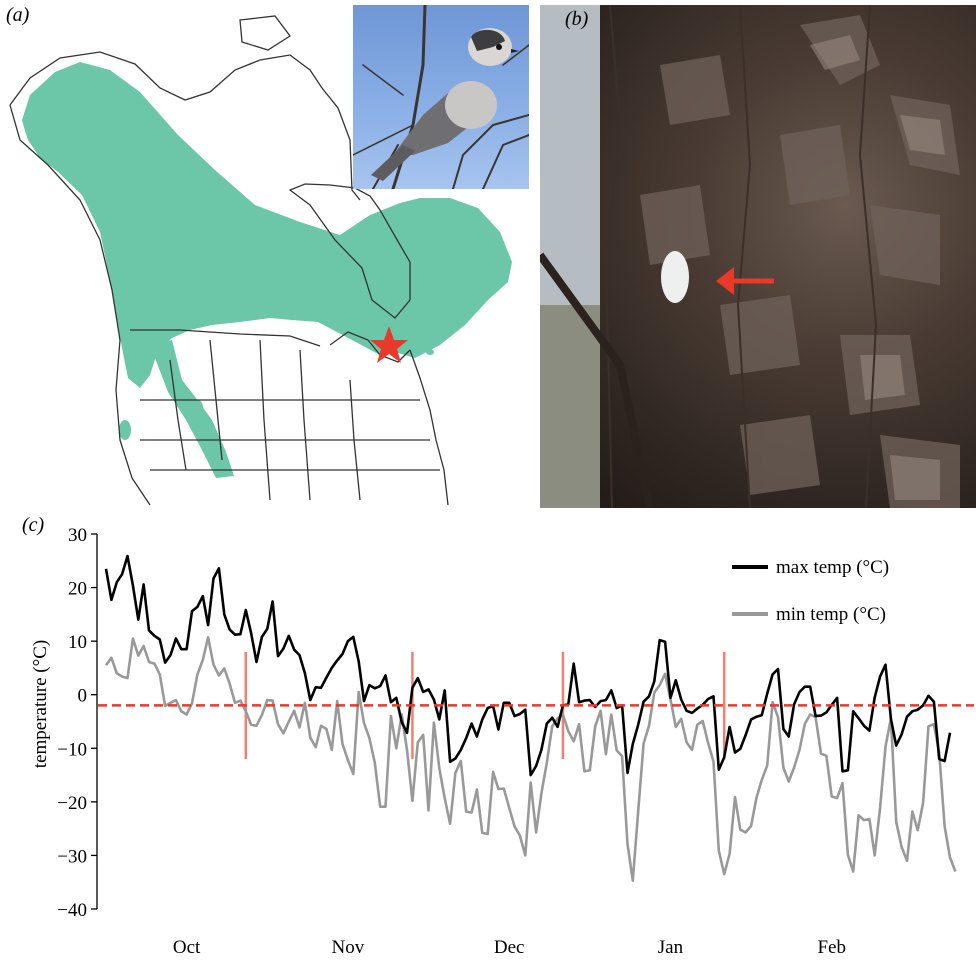 Image resolution: width=976 pixels, height=963 pixels. What do you see at coordinates (577, 19) in the screenshot?
I see `panel-label-b: (b)` at bounding box center [577, 19].